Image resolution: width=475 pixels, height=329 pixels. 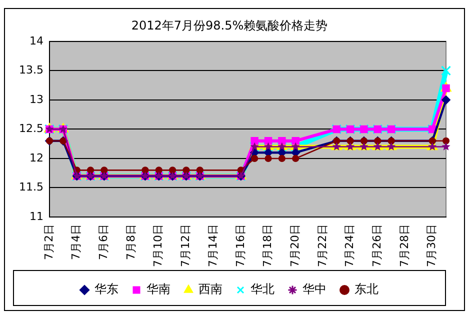 What do you see at coordinates (158, 289) in the screenshot?
I see `legend-label: 华南` at bounding box center [158, 289].